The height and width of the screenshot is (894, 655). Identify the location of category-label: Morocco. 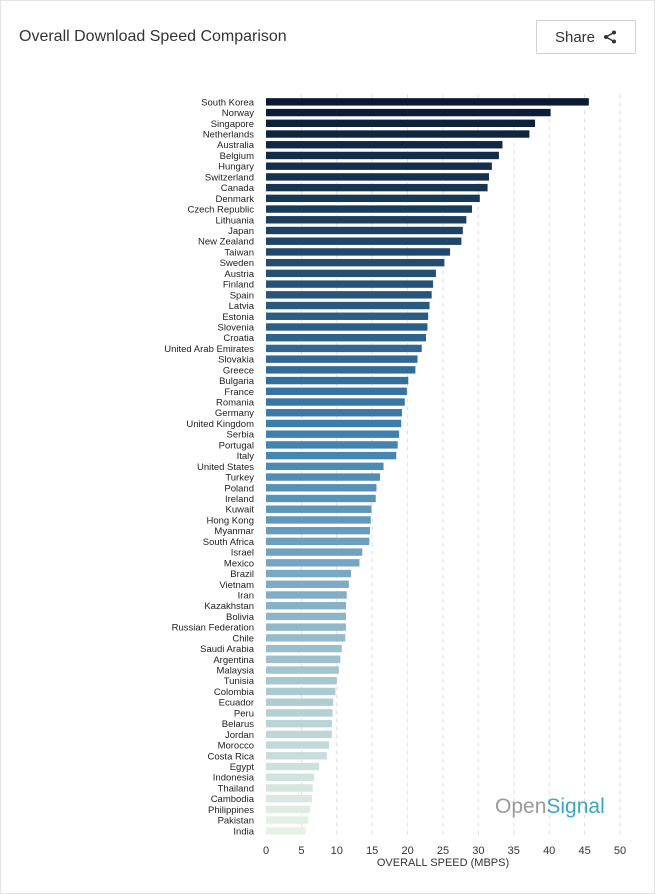
(236, 746).